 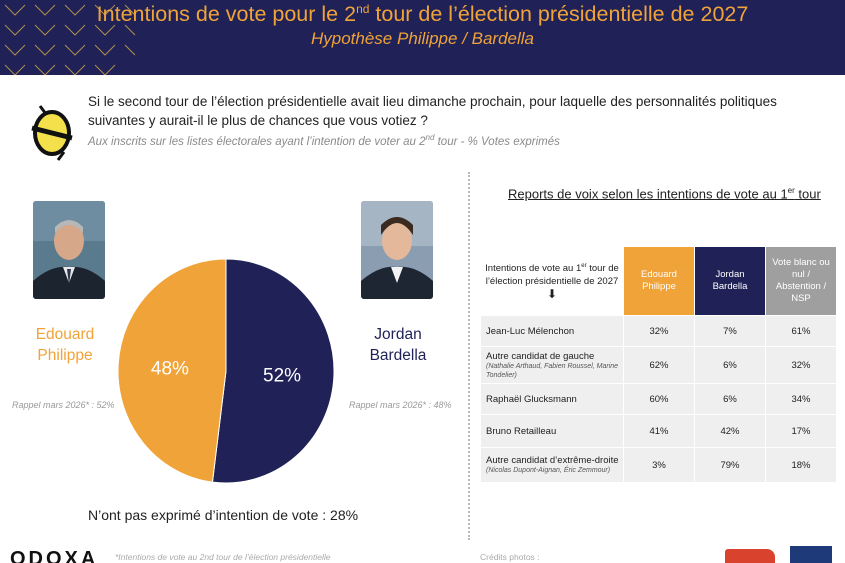 I want to click on philippe-rappel: Rappel mars 2026* : 52%, so click(x=63, y=405).